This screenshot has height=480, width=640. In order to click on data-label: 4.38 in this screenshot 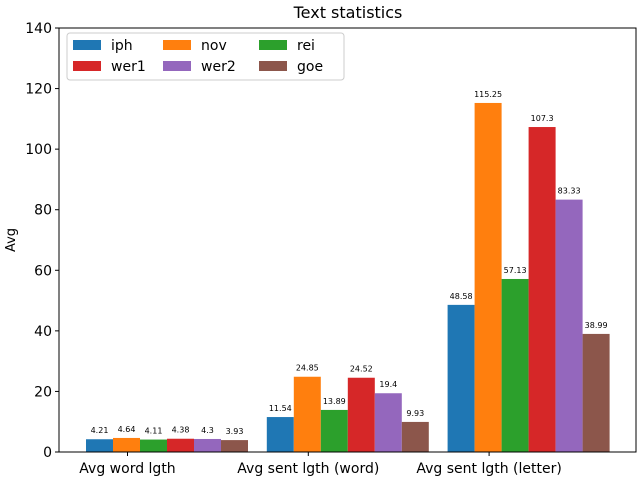, I will do `click(181, 430)`.